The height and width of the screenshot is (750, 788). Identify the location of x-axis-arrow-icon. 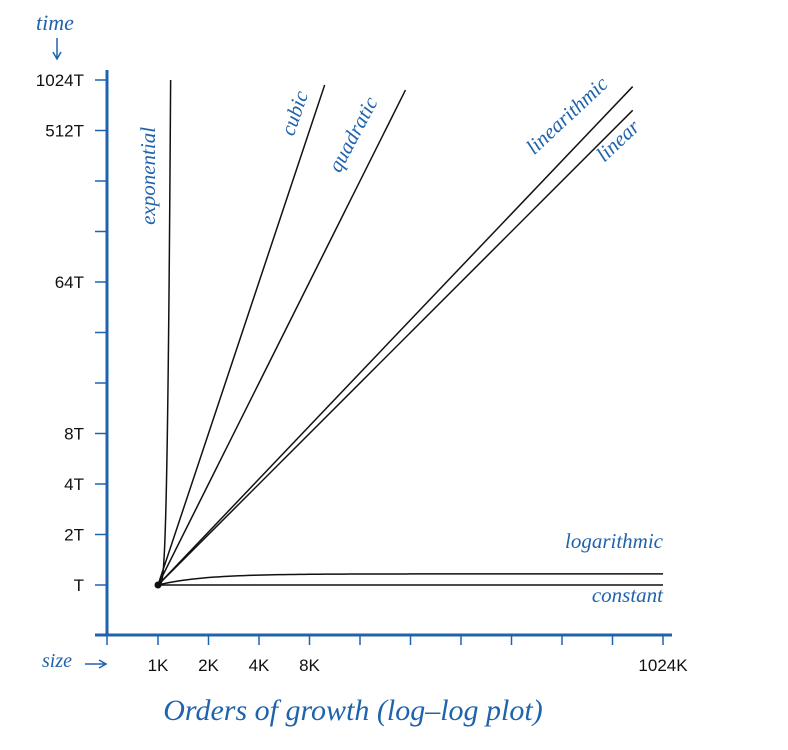
(96, 664).